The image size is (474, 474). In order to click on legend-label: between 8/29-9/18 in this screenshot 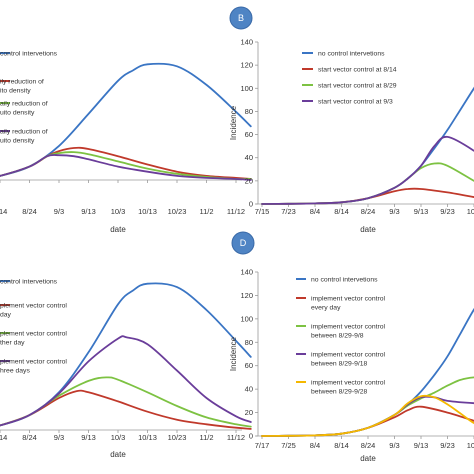, I will do `click(339, 364)`.